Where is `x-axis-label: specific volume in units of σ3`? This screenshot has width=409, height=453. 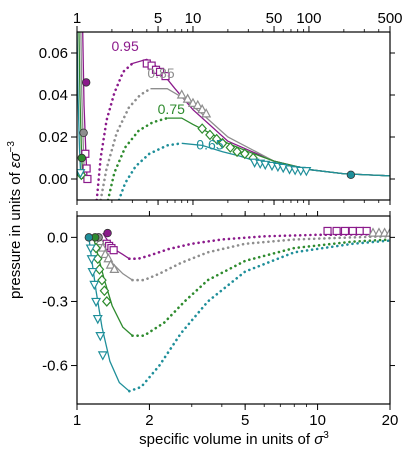 x-axis-label: specific volume in units of σ3 is located at coordinates (234, 439).